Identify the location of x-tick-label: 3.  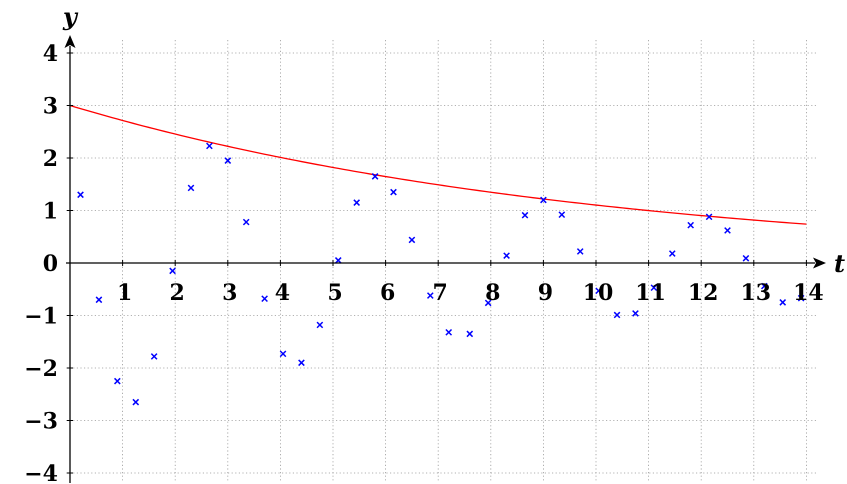
(229, 293).